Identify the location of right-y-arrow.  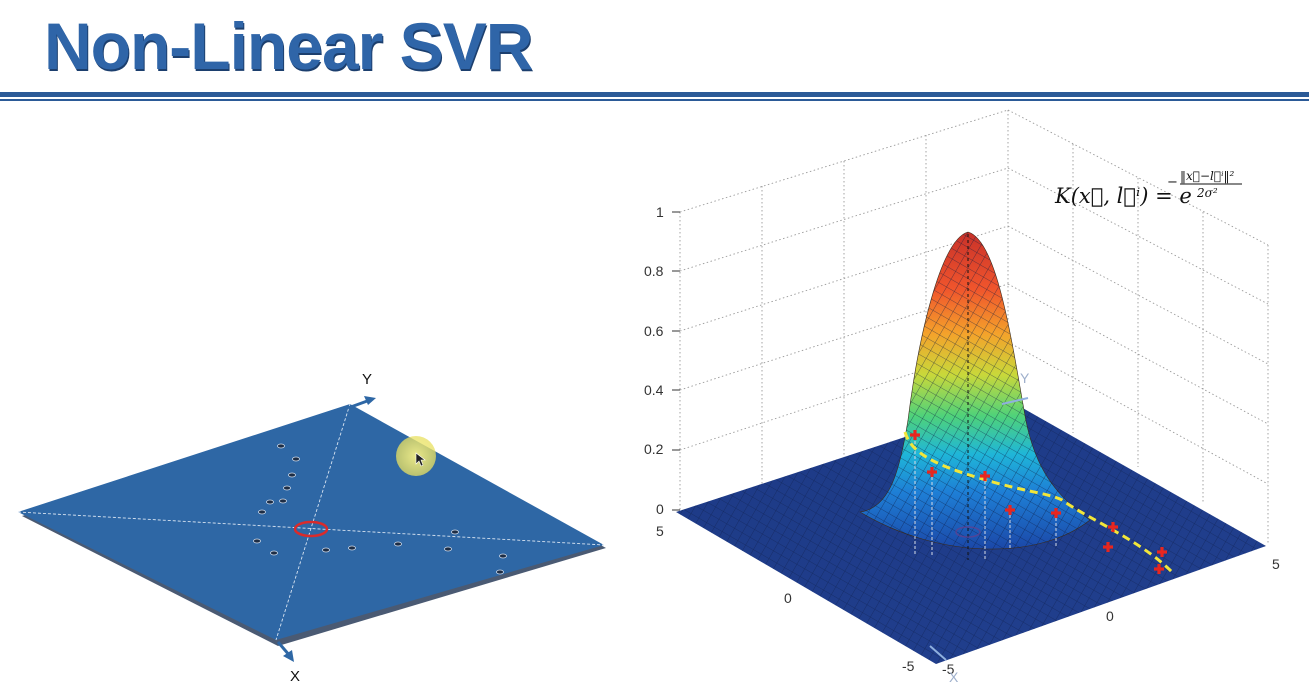
(1015, 401).